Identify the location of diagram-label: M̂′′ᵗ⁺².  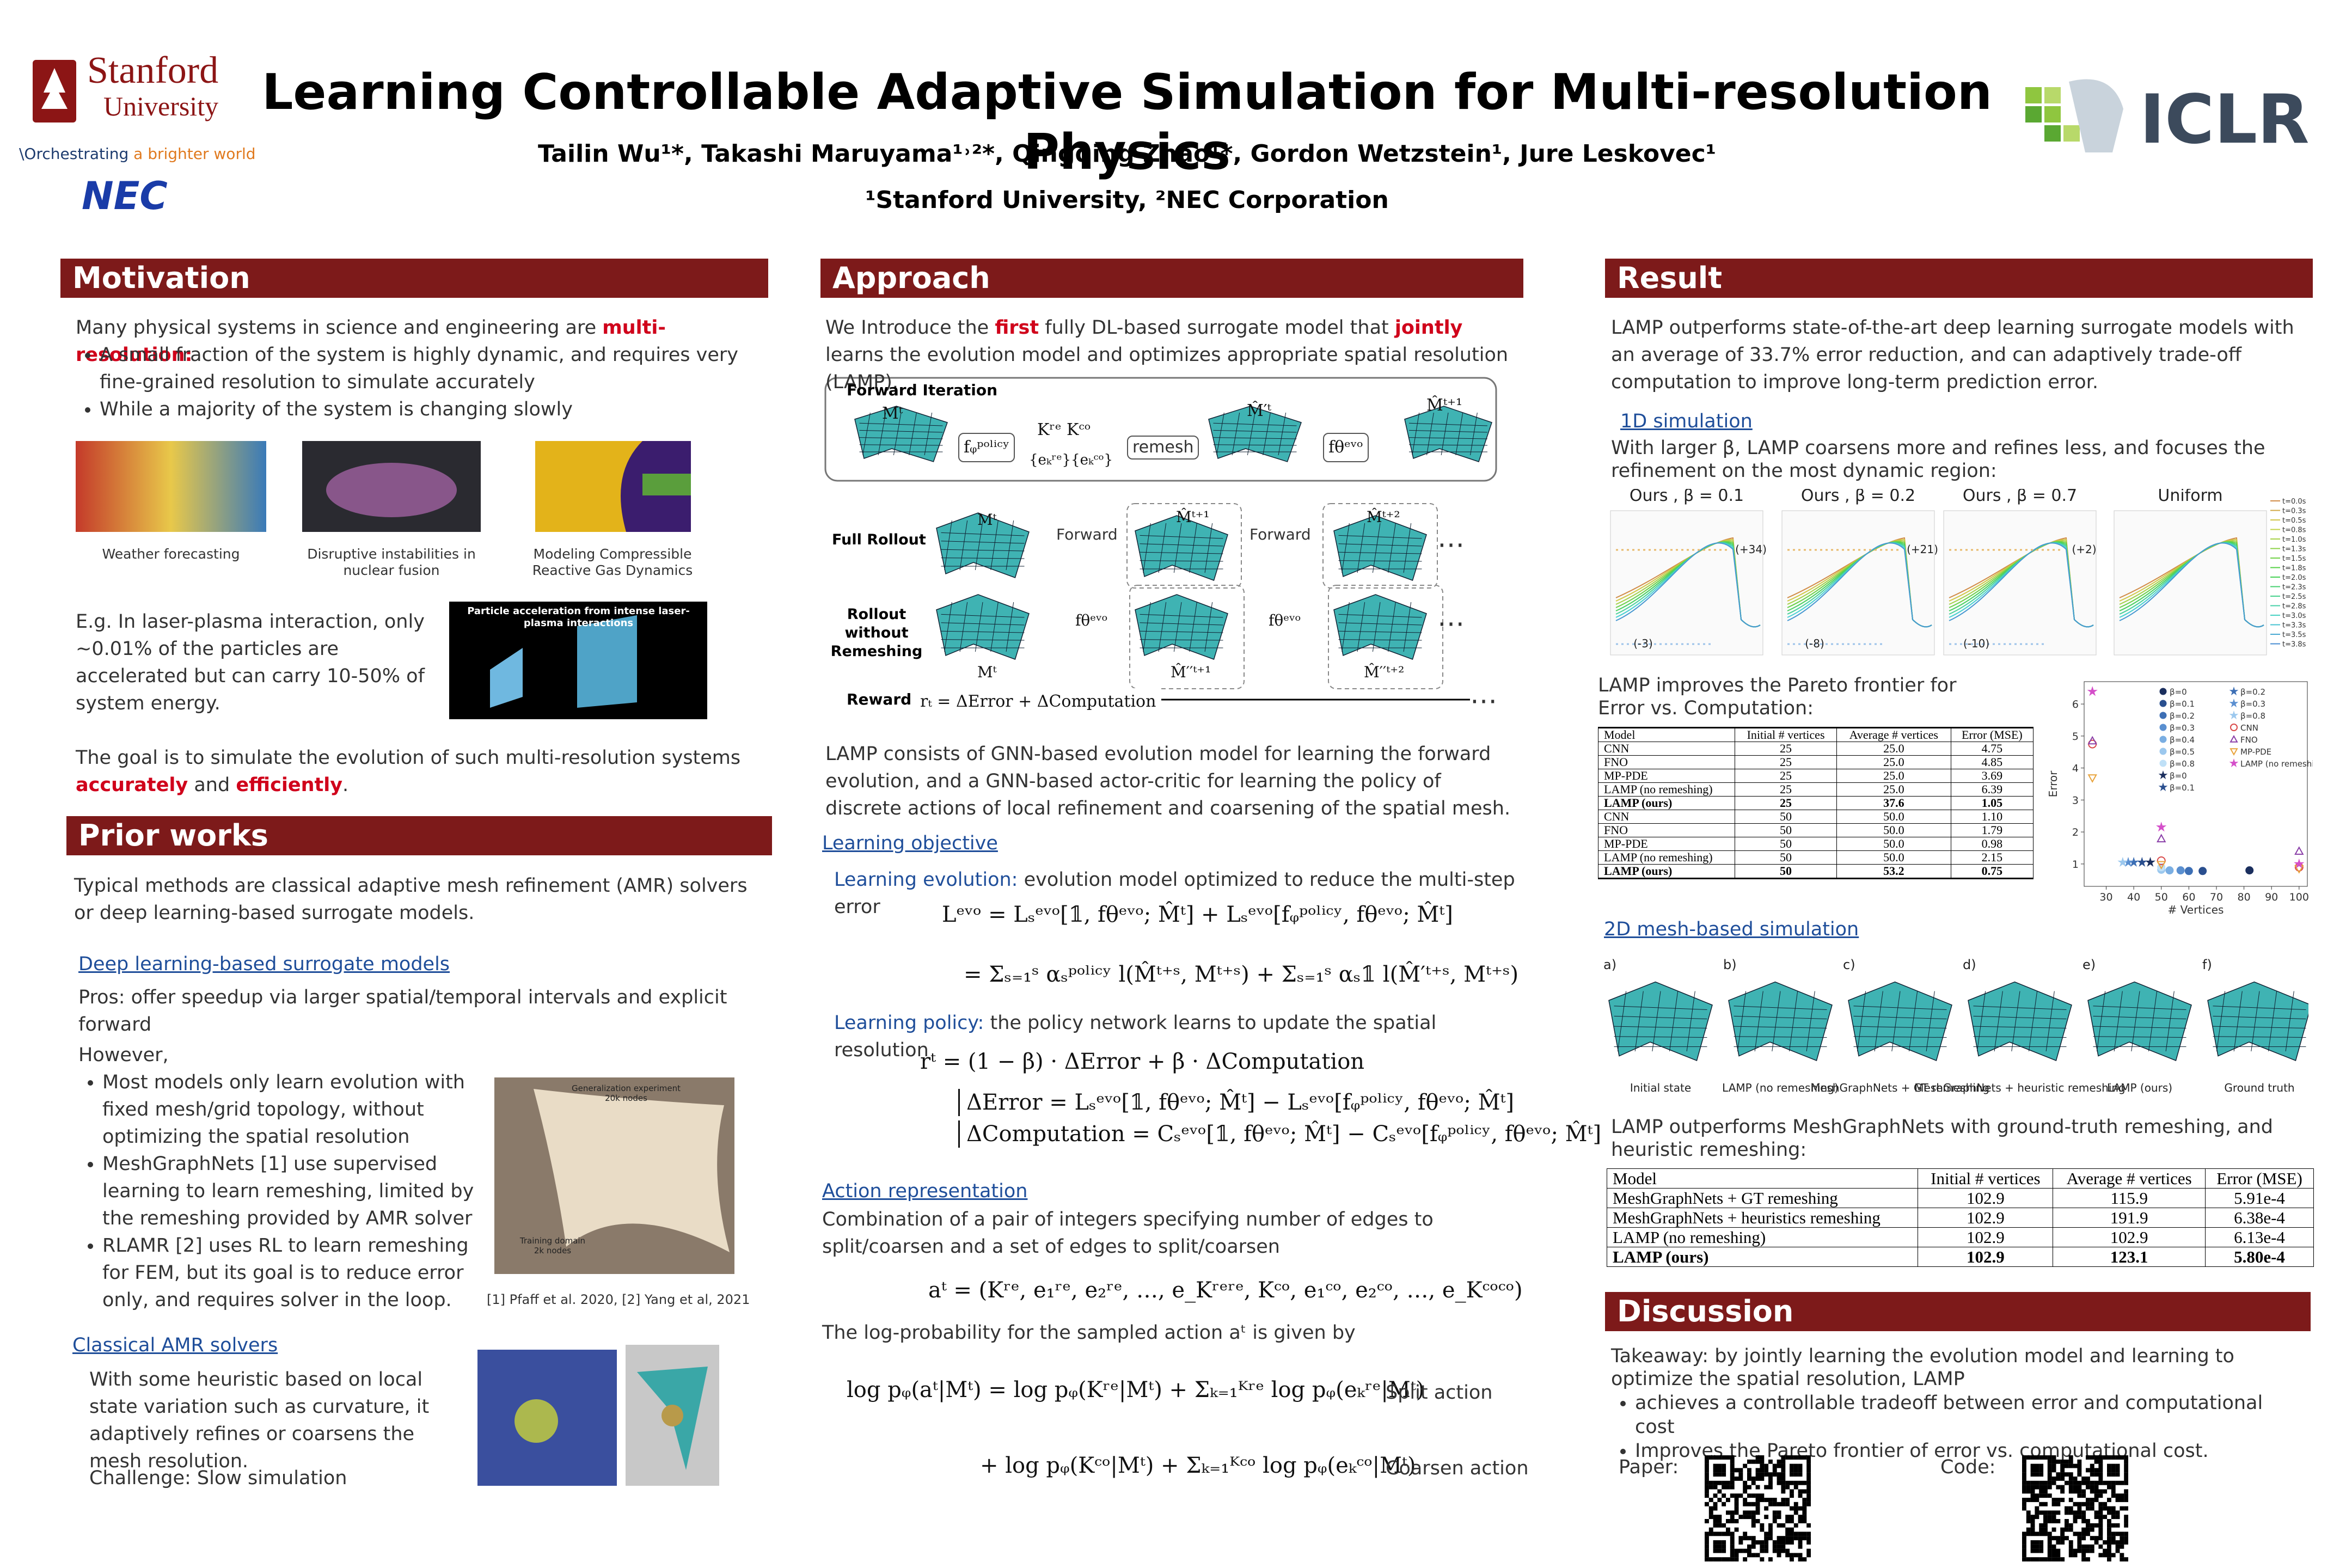
(1384, 672).